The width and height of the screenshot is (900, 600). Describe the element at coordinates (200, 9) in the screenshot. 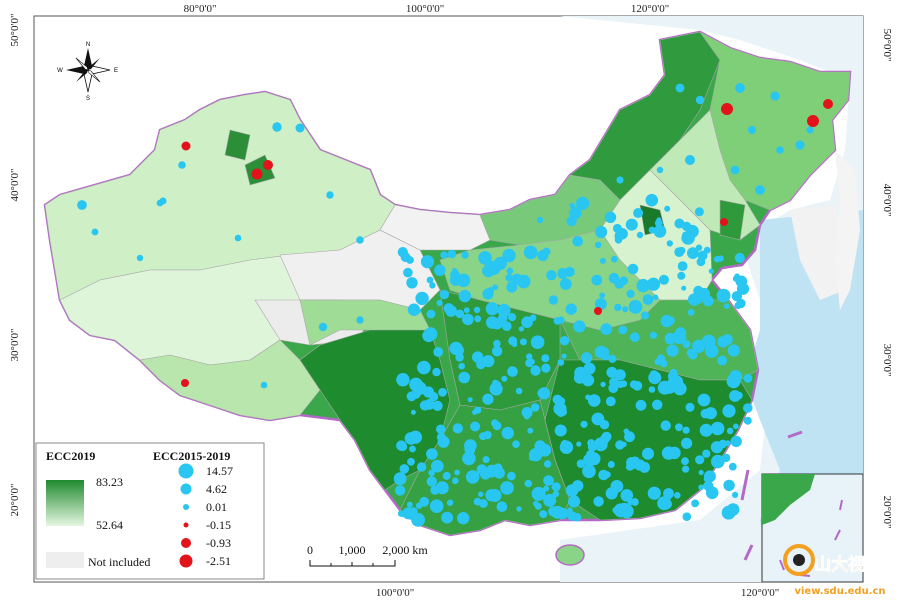

I see `coord-top-1: 80°0'0"` at that location.